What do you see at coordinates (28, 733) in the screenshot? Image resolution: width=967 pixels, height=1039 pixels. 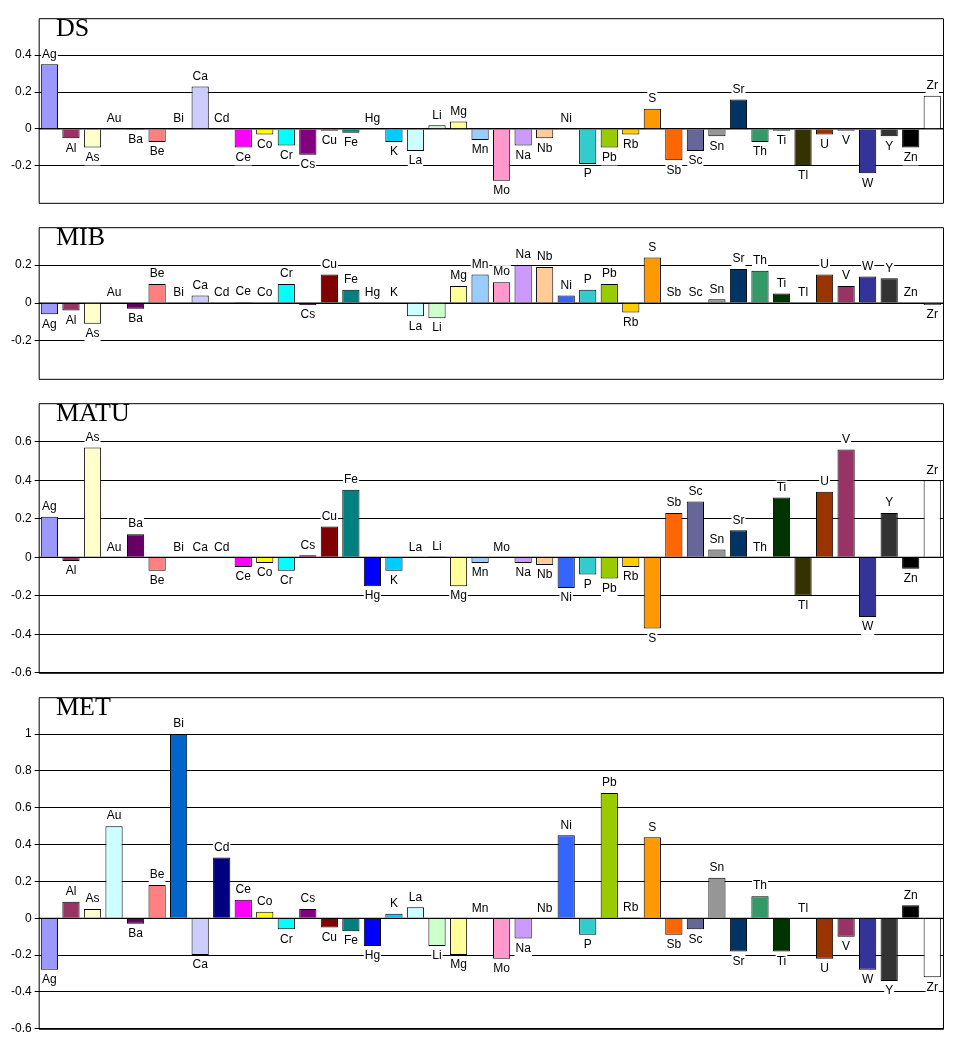 I see `y-tick-label: 1` at bounding box center [28, 733].